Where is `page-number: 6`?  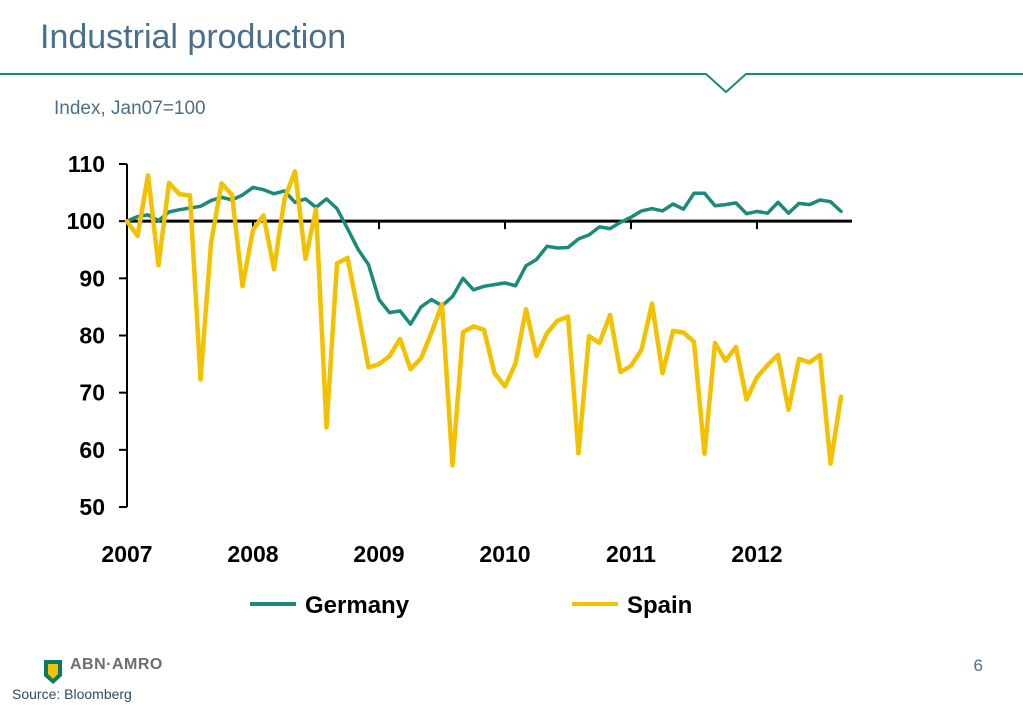 page-number: 6 is located at coordinates (978, 665).